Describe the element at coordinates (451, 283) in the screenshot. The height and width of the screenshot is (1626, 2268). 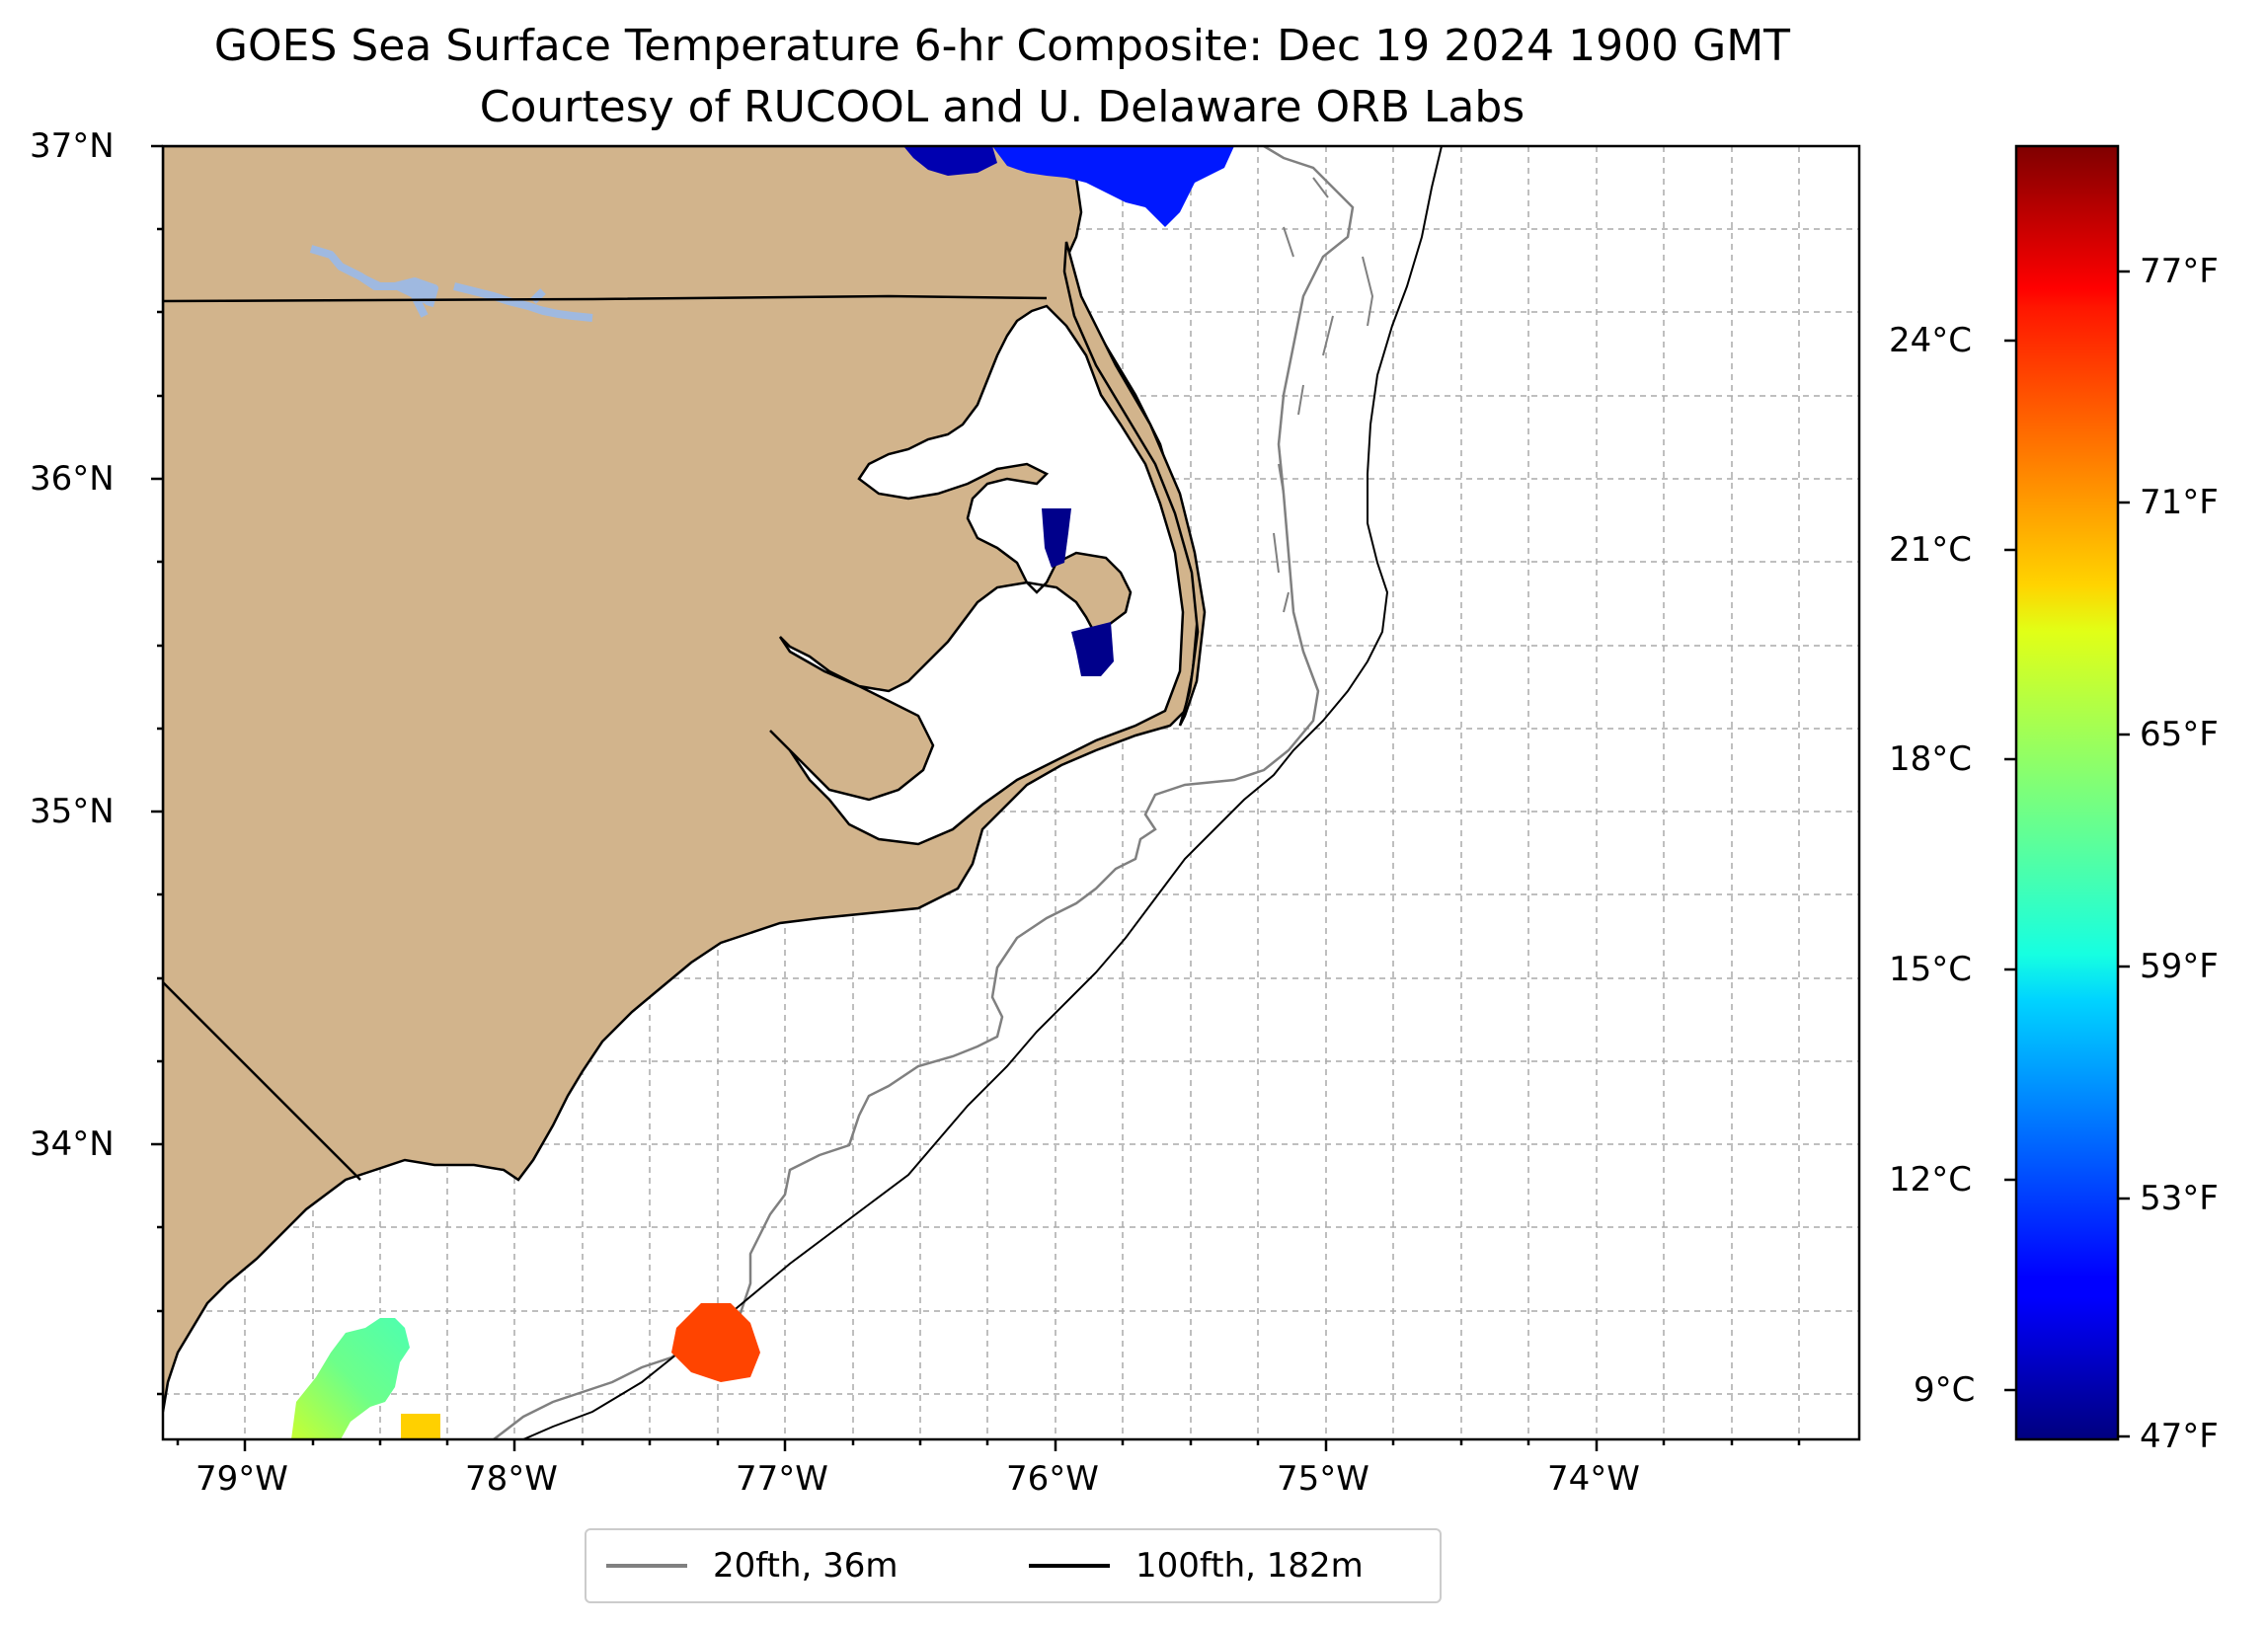
I see `lake` at that location.